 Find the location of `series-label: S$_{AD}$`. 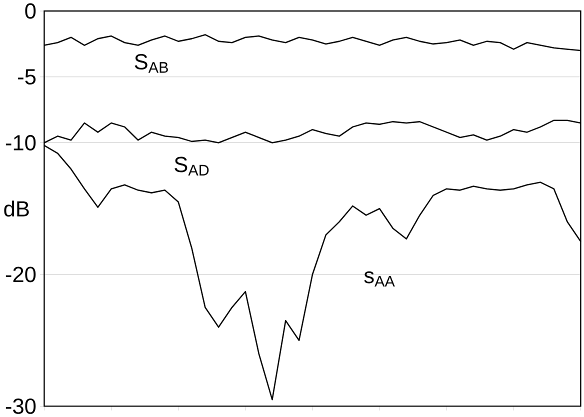

series-label: S$_{AD}$ is located at coordinates (191, 166).